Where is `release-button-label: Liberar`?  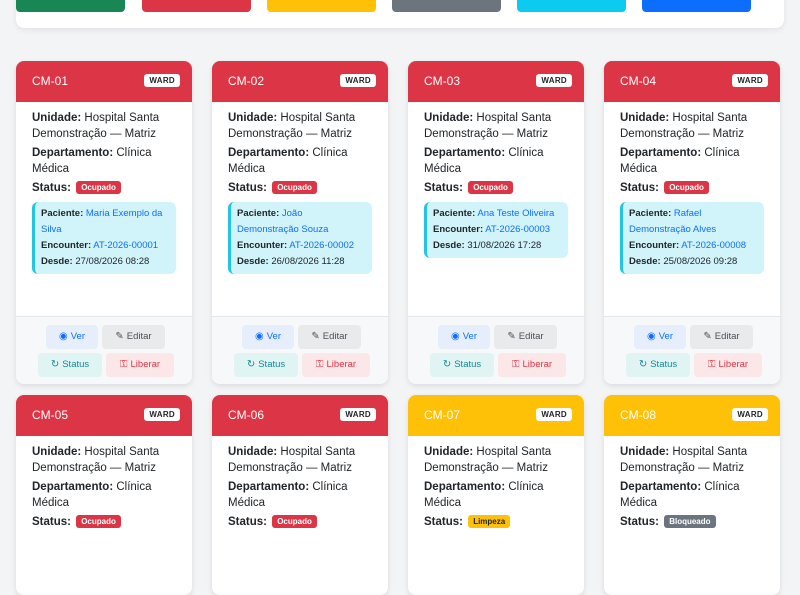
release-button-label: Liberar is located at coordinates (733, 364).